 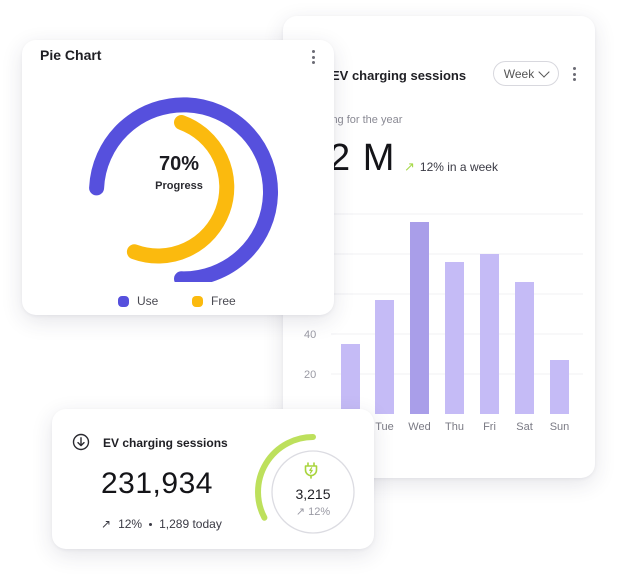 What do you see at coordinates (311, 470) in the screenshot?
I see `plug-icon` at bounding box center [311, 470].